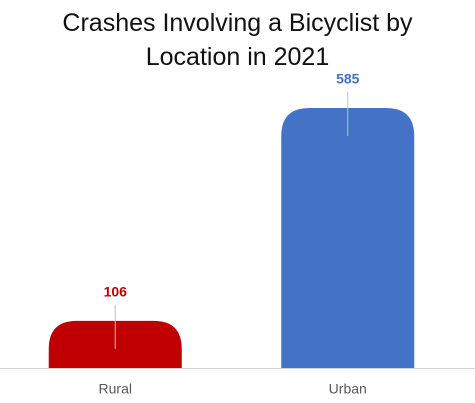 The width and height of the screenshot is (475, 403). I want to click on data-label: 106, so click(116, 292).